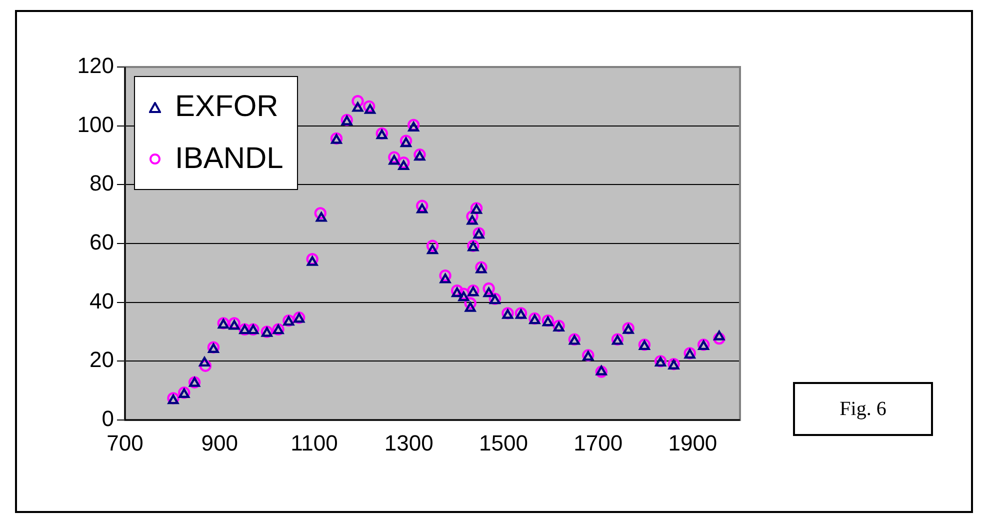  Describe the element at coordinates (102, 301) in the screenshot. I see `y-tick-label: 40` at that location.